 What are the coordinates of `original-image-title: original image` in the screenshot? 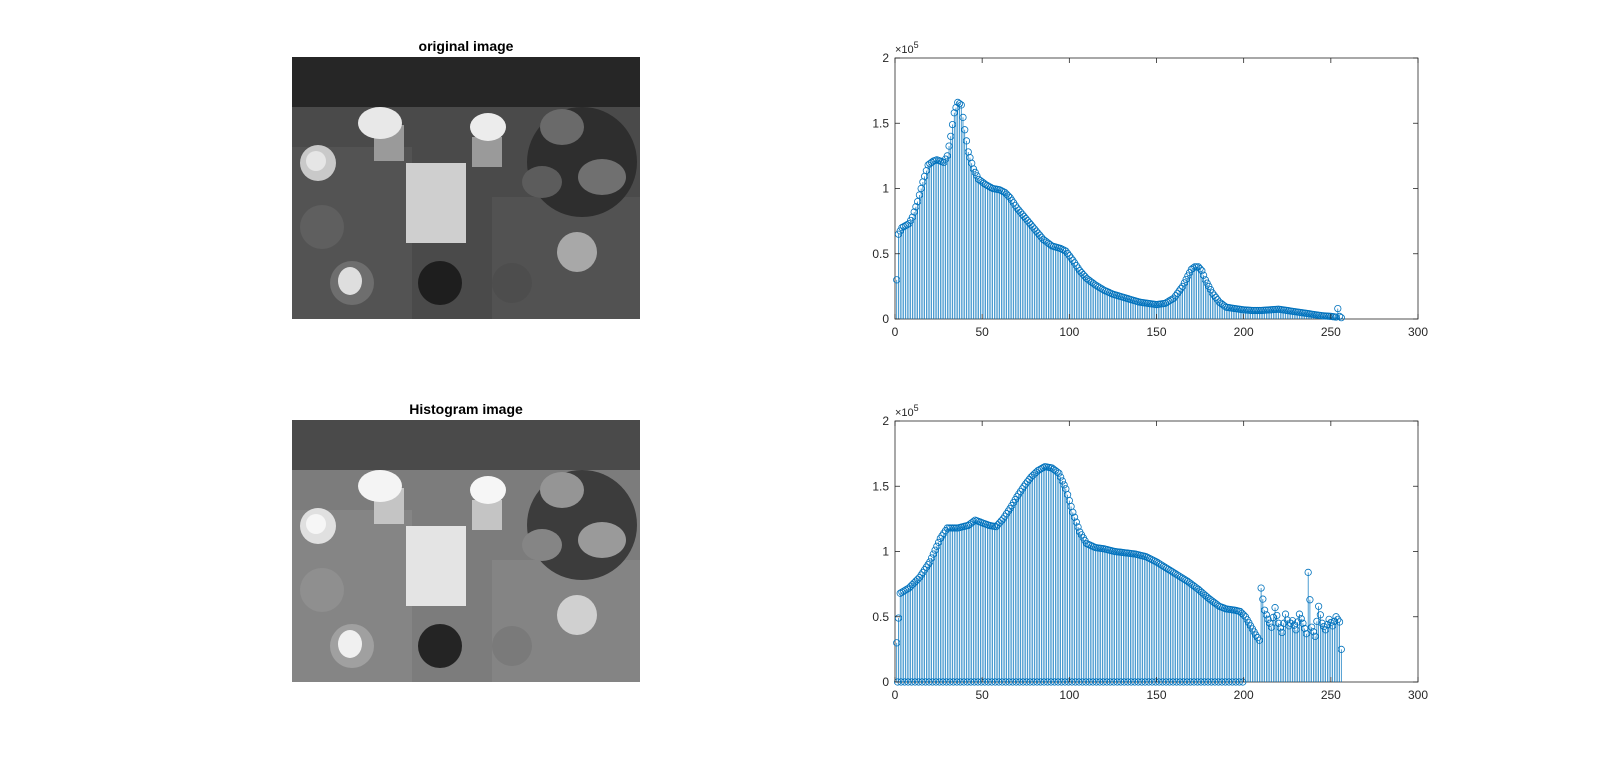 It's located at (466, 46).